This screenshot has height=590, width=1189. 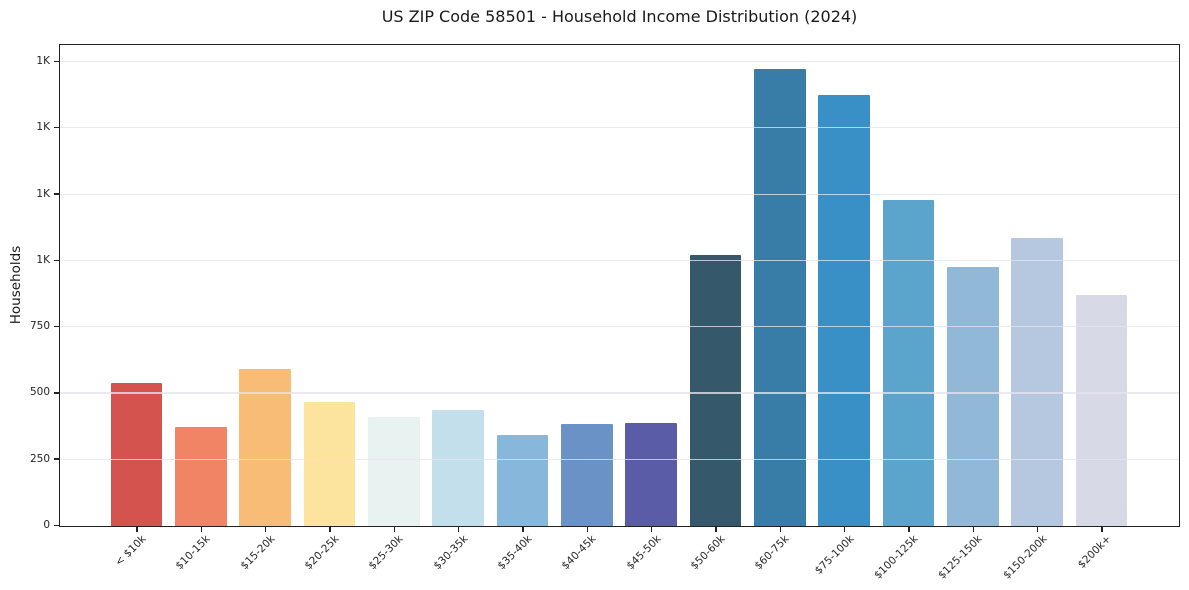 I want to click on y-tick-label: 0, so click(x=46, y=525).